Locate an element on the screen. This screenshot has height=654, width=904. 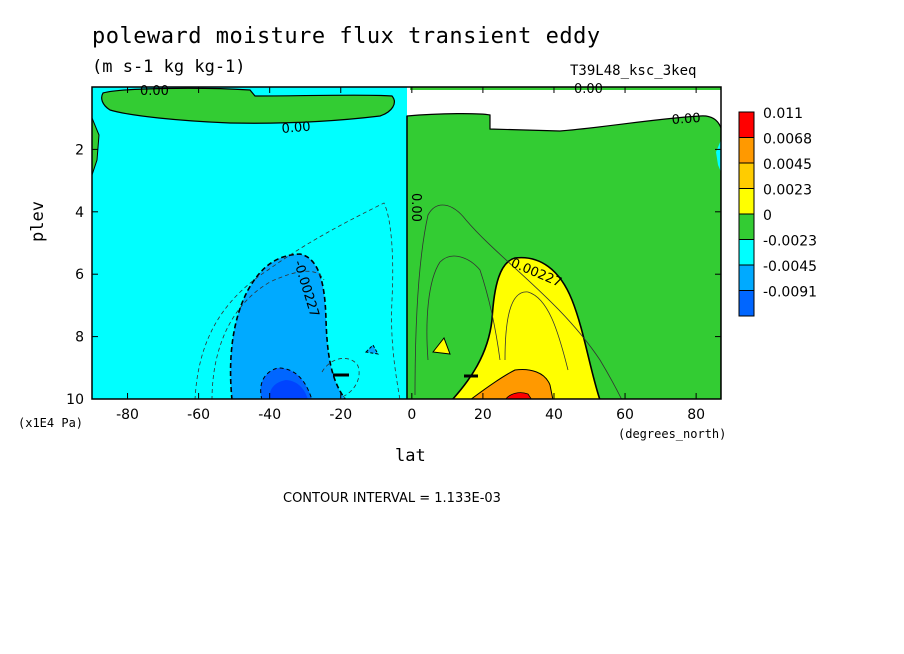
positive-lobe-outer is located at coordinates (526, 327).